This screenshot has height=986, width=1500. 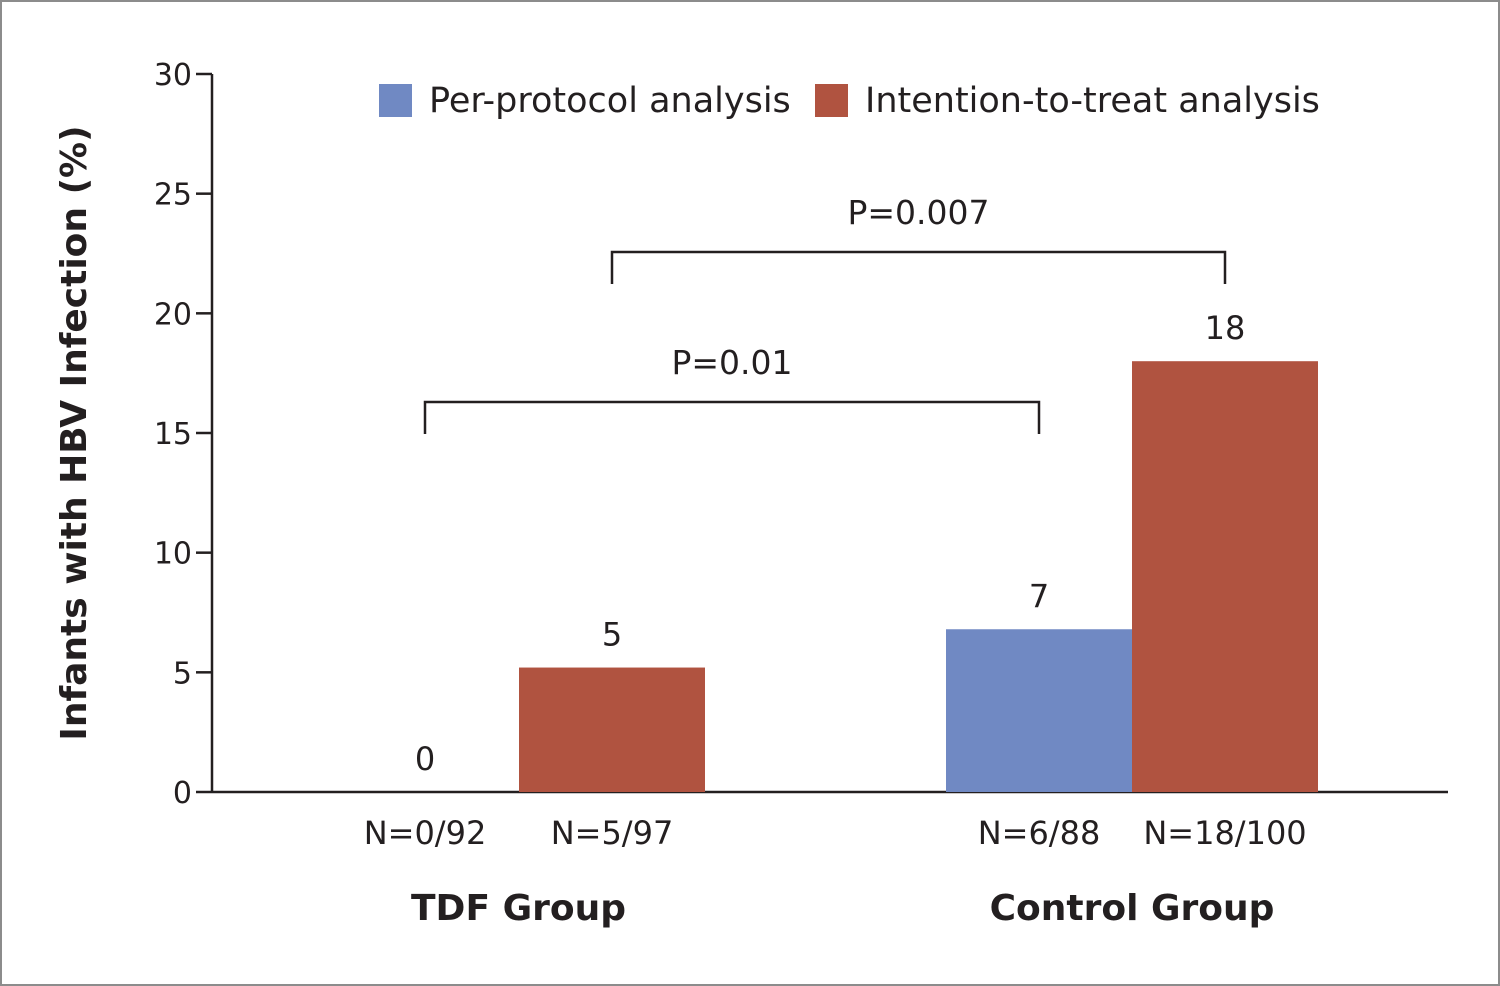 I want to click on group-labels: TDF Group Control Group, so click(x=842, y=908).